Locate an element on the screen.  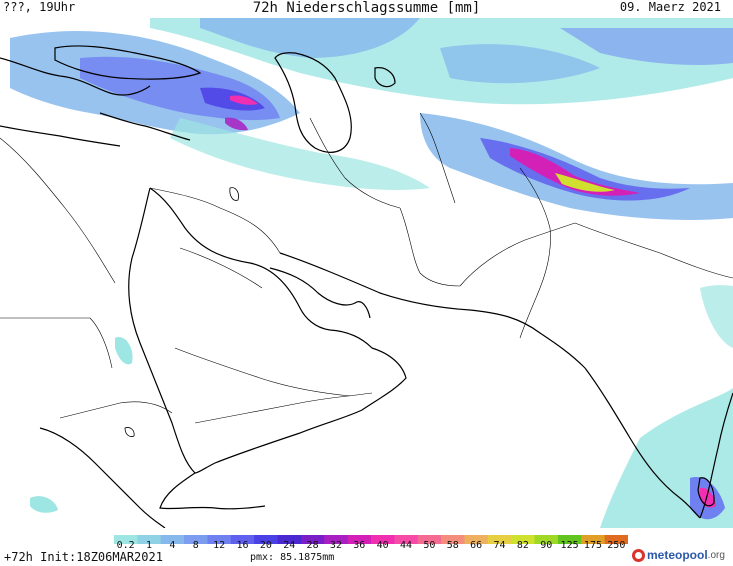
color-scale-tick-label: 0.2 is located at coordinates (125, 545).